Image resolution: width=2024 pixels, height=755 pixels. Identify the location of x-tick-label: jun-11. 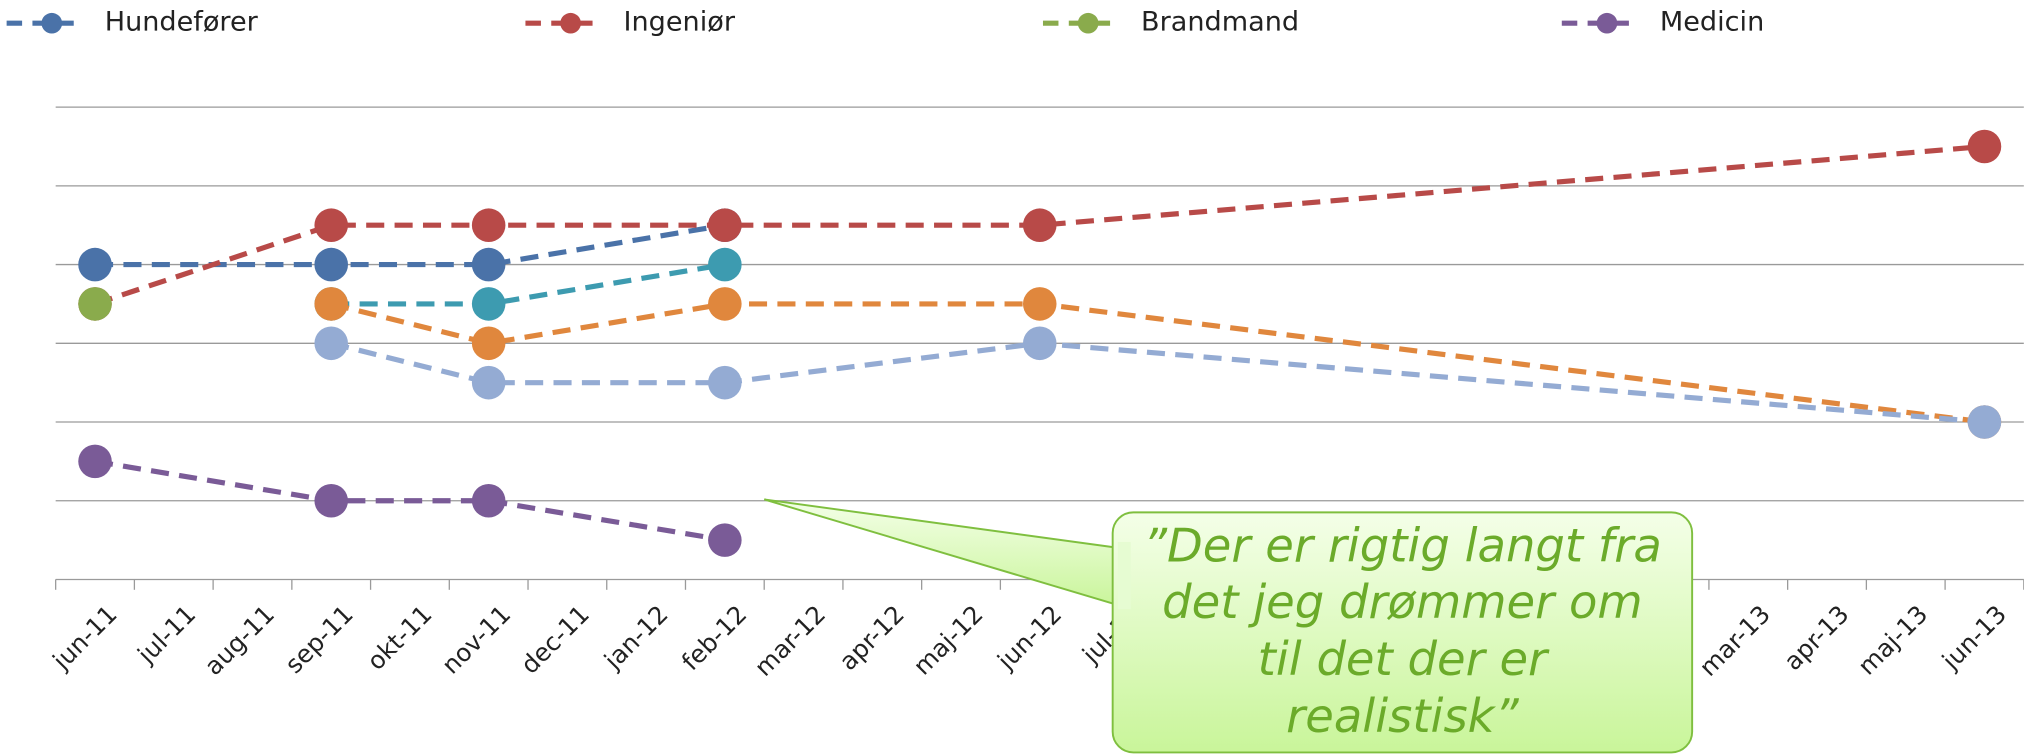
(84, 637).